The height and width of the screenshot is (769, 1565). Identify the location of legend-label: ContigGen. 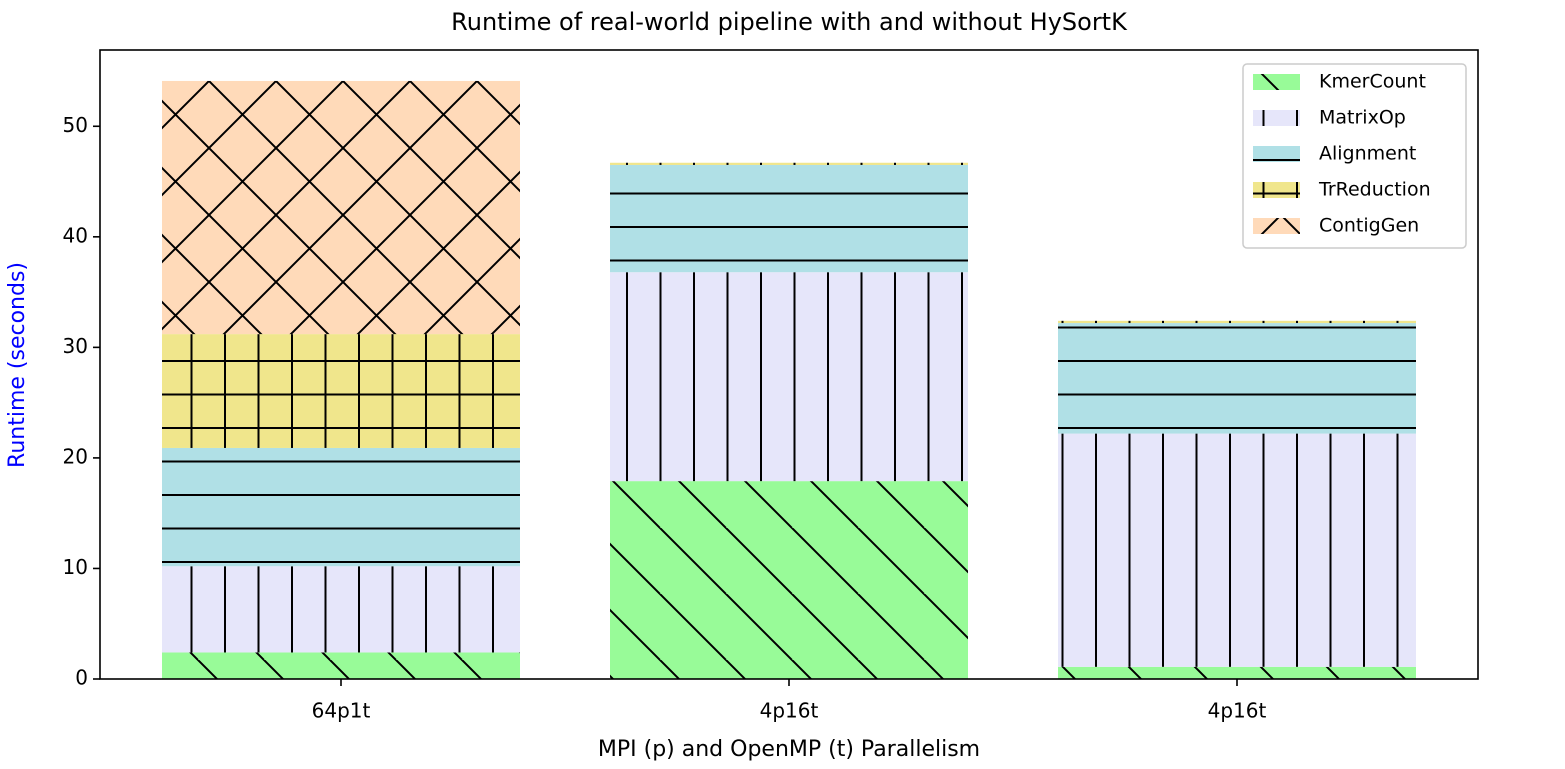
(1369, 226).